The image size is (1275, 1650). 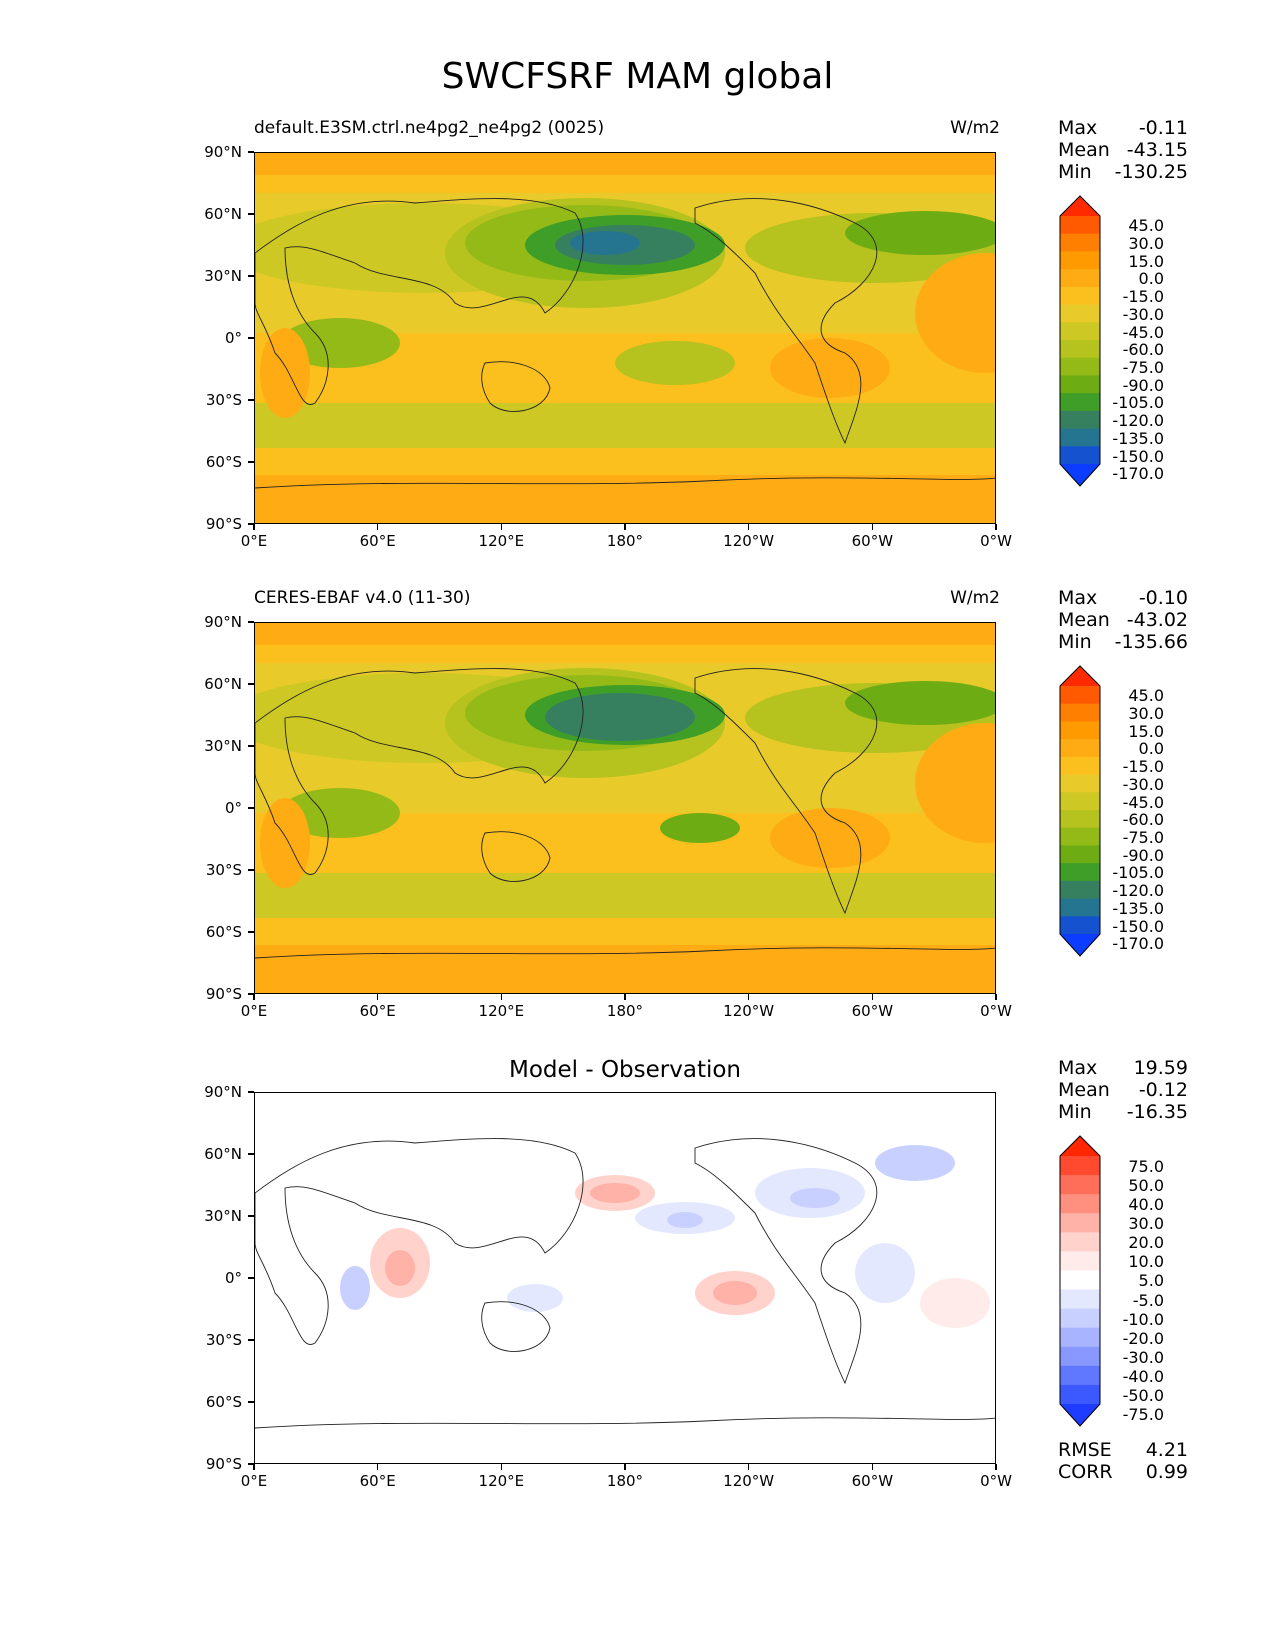 What do you see at coordinates (1146, 1186) in the screenshot?
I see `colorbar-label: 50.0` at bounding box center [1146, 1186].